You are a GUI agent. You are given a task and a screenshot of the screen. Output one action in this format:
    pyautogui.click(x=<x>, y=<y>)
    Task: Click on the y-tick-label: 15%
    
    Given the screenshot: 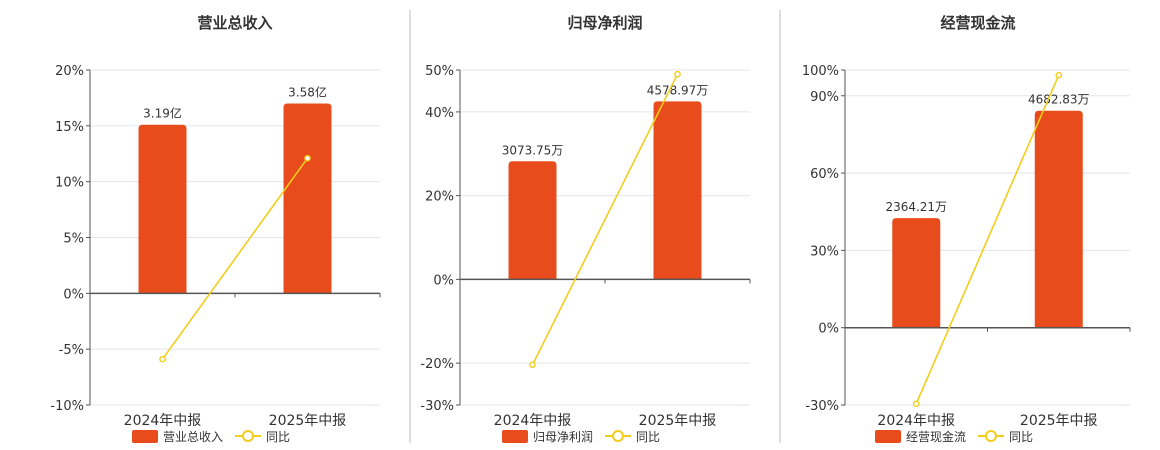 What is the action you would take?
    pyautogui.click(x=69, y=127)
    